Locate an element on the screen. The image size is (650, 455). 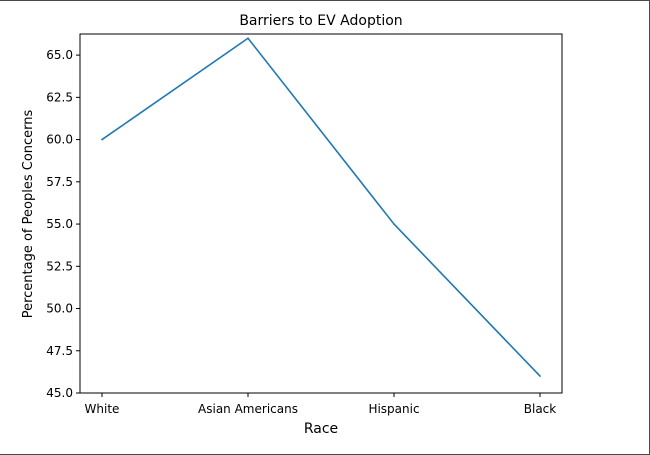
x-tick-label: Hispanic is located at coordinates (393, 409).